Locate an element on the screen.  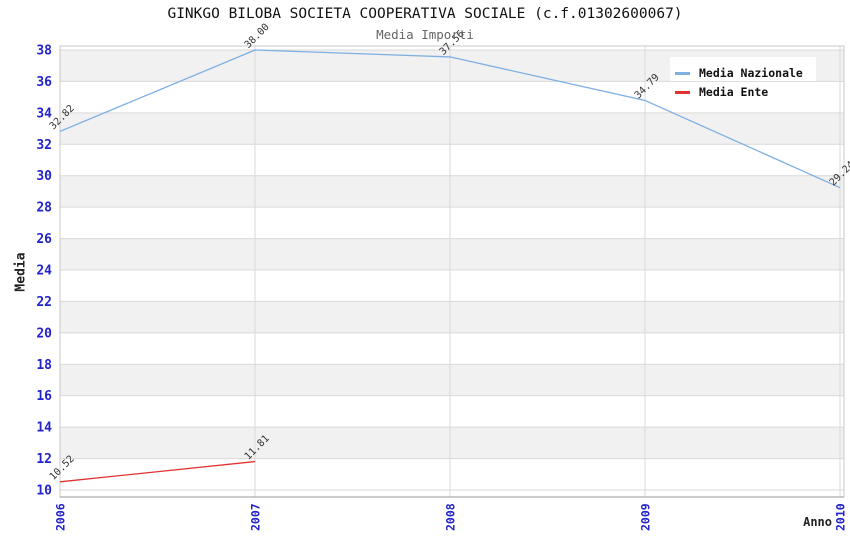
y-axis-title: Media is located at coordinates (21, 272).